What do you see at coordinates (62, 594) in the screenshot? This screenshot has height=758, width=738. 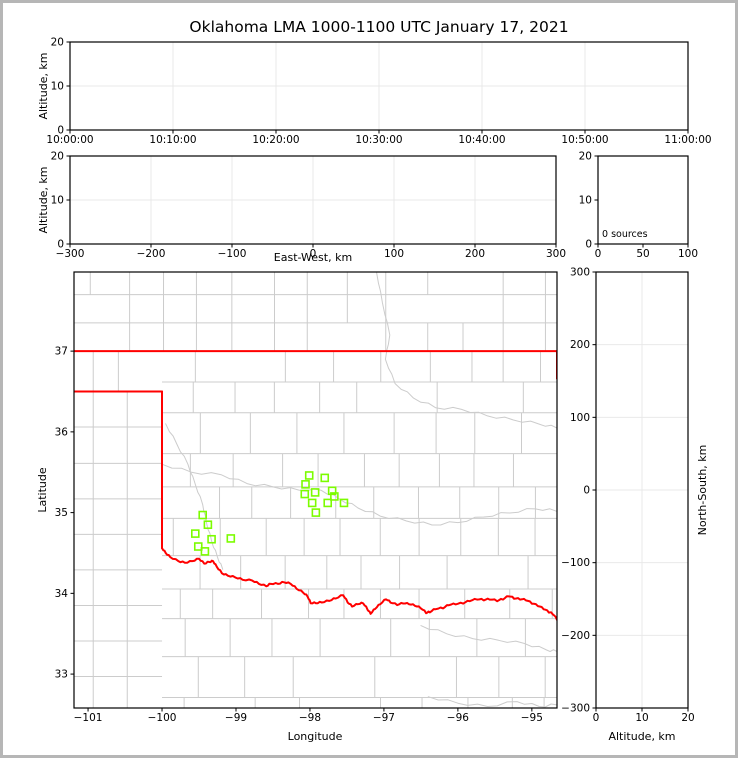 I see `y-tick-label: 34` at bounding box center [62, 594].